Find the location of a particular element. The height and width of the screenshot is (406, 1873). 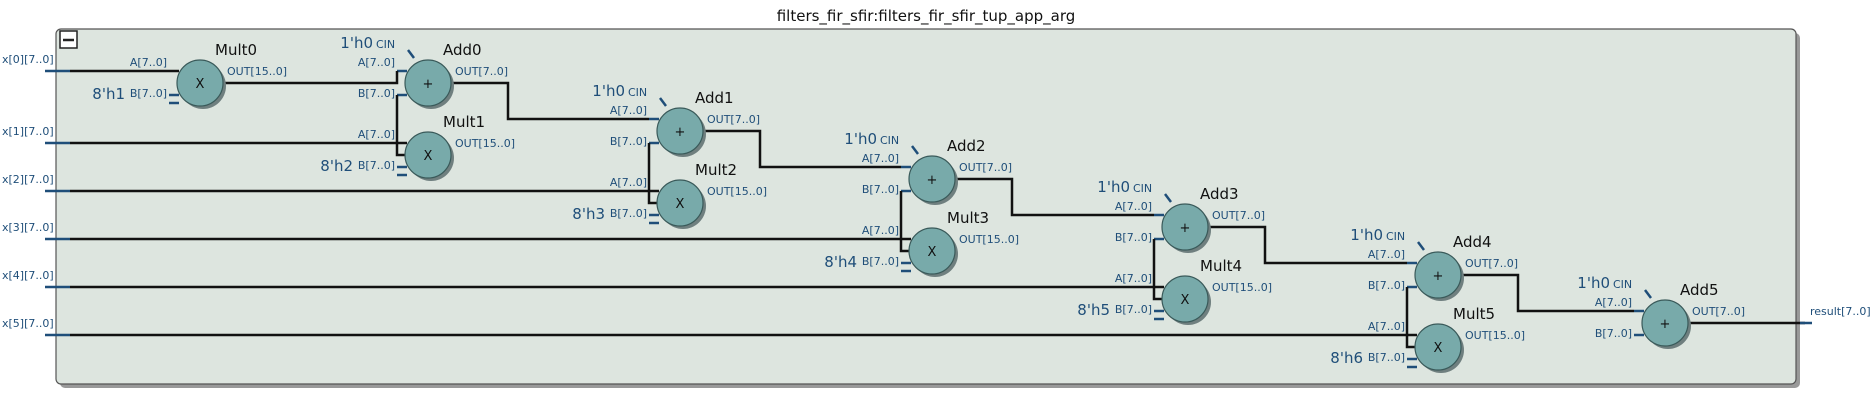

mult-3-symbol: X is located at coordinates (932, 252).